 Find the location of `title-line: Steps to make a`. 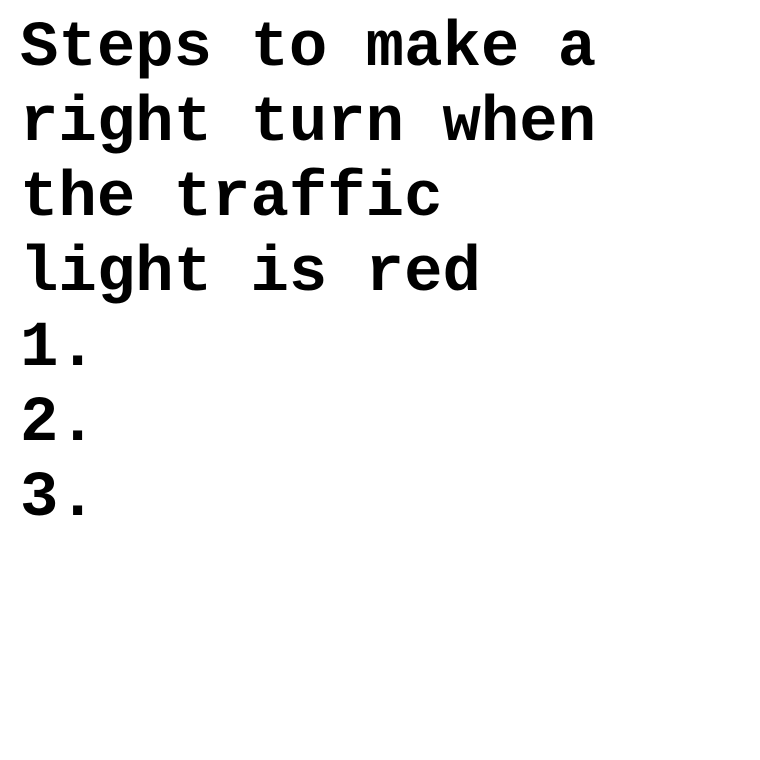

title-line: Steps to make a is located at coordinates (308, 49).